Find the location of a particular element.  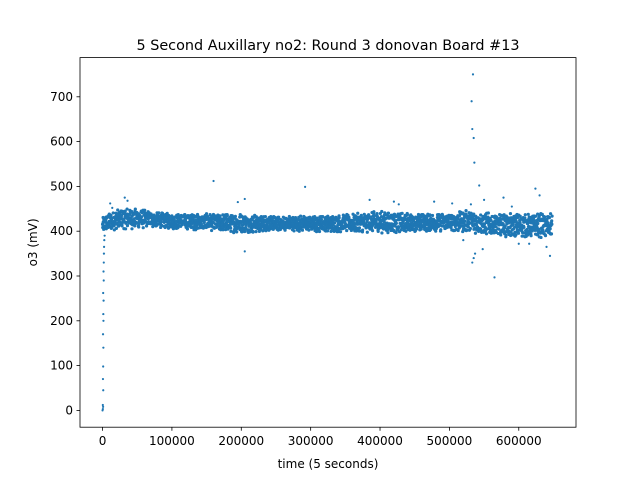

y-axis-ticks: 0 100 200 300 400 500 600 700 is located at coordinates (65, 253).